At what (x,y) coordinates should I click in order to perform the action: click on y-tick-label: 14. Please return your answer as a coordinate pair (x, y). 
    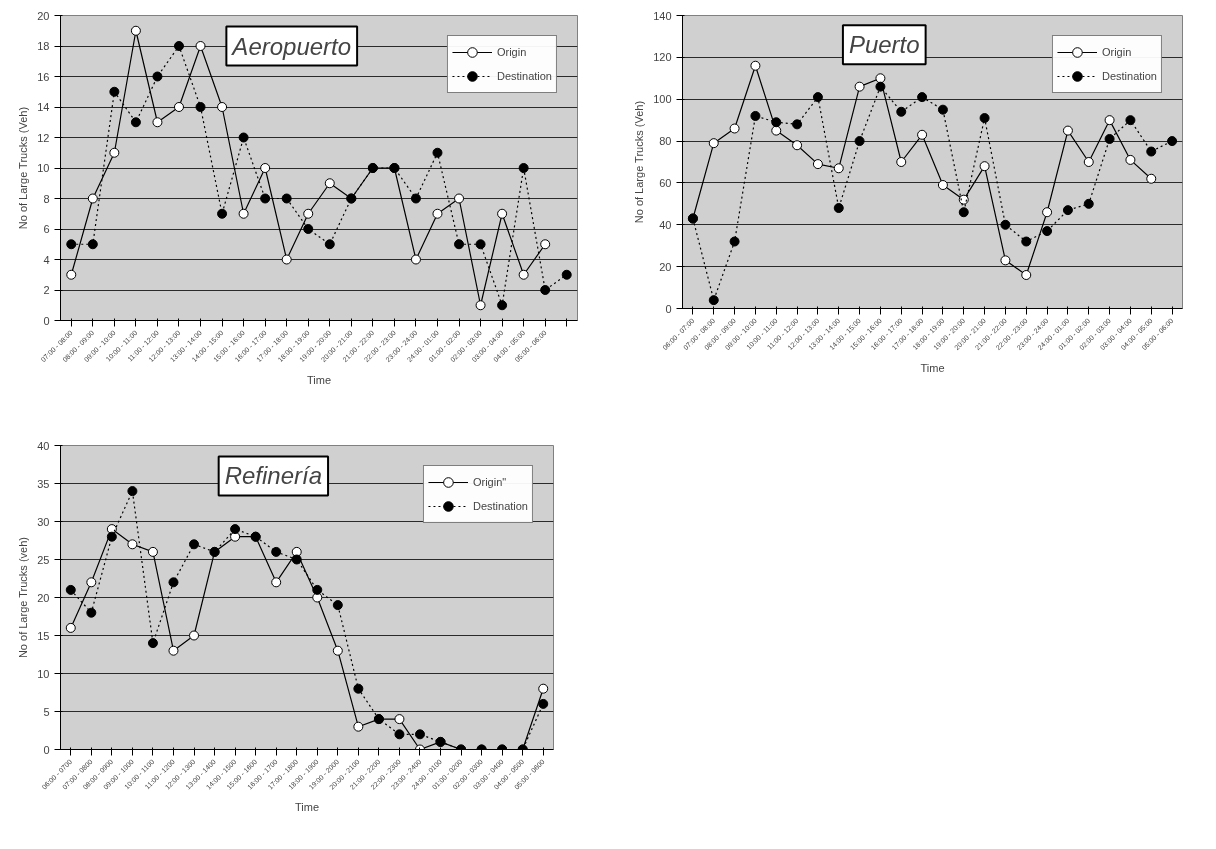
    Looking at the image, I should click on (43, 107).